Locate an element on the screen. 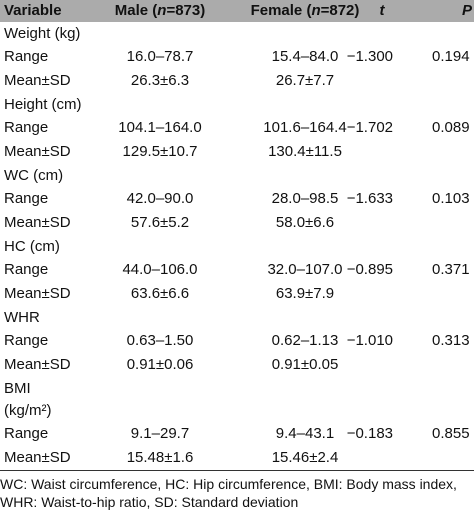  data-row: Range 42.0–90.0 28.0–98.5 −1.633 0.103 is located at coordinates (237, 199).